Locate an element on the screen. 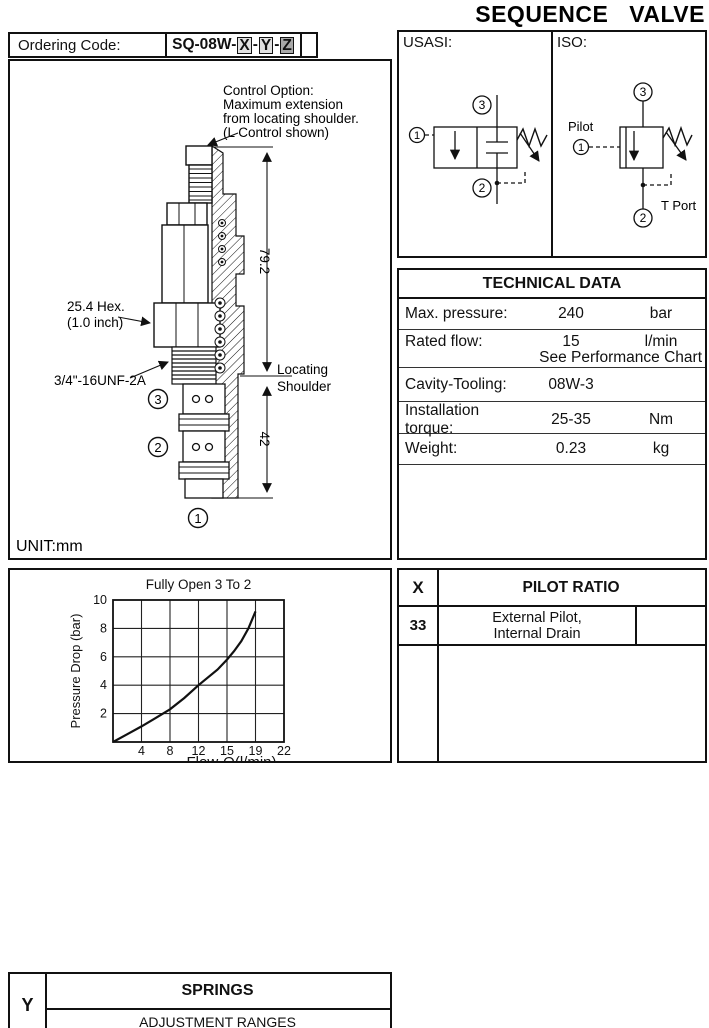 The image size is (709, 1028). ordering-code-x: X is located at coordinates (244, 45).